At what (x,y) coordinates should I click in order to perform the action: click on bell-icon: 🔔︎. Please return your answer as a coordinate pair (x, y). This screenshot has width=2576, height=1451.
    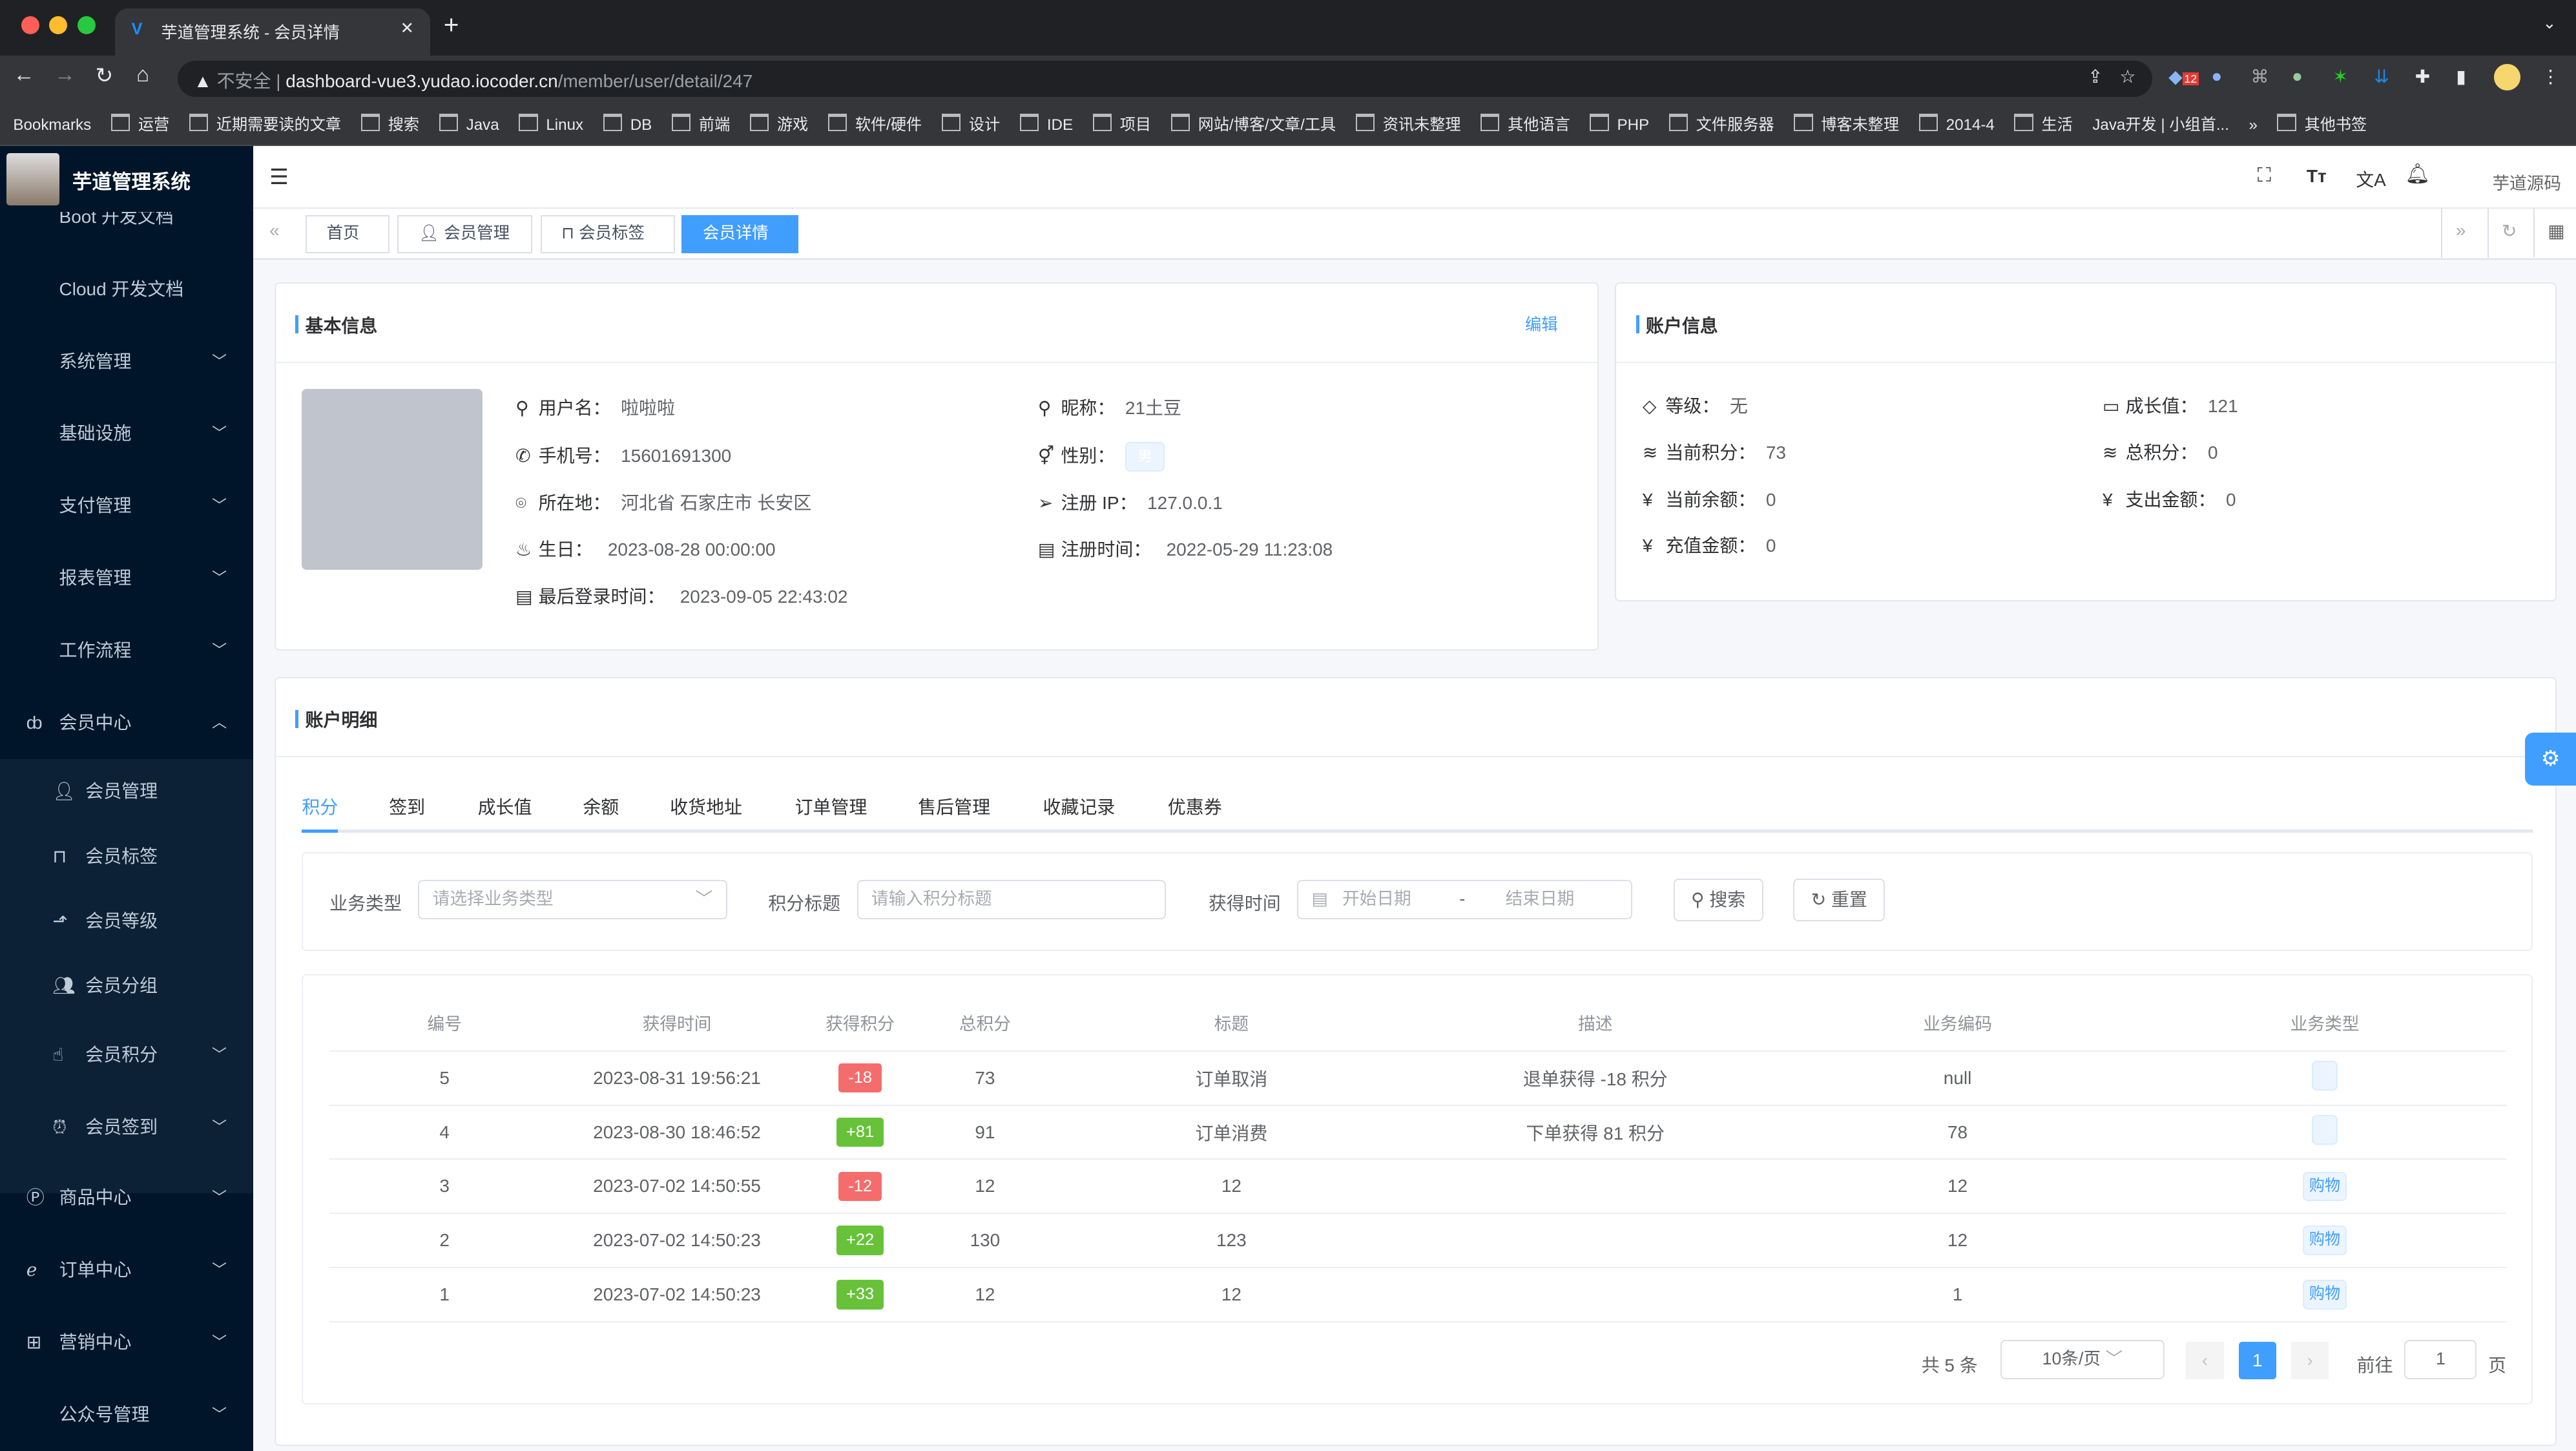
    Looking at the image, I should click on (2418, 173).